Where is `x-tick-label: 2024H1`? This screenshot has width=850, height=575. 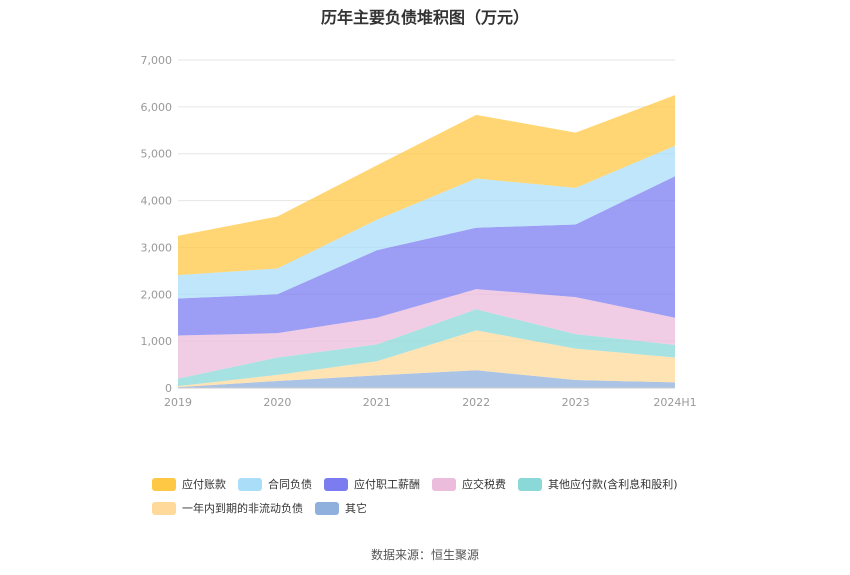
x-tick-label: 2024H1 is located at coordinates (674, 402).